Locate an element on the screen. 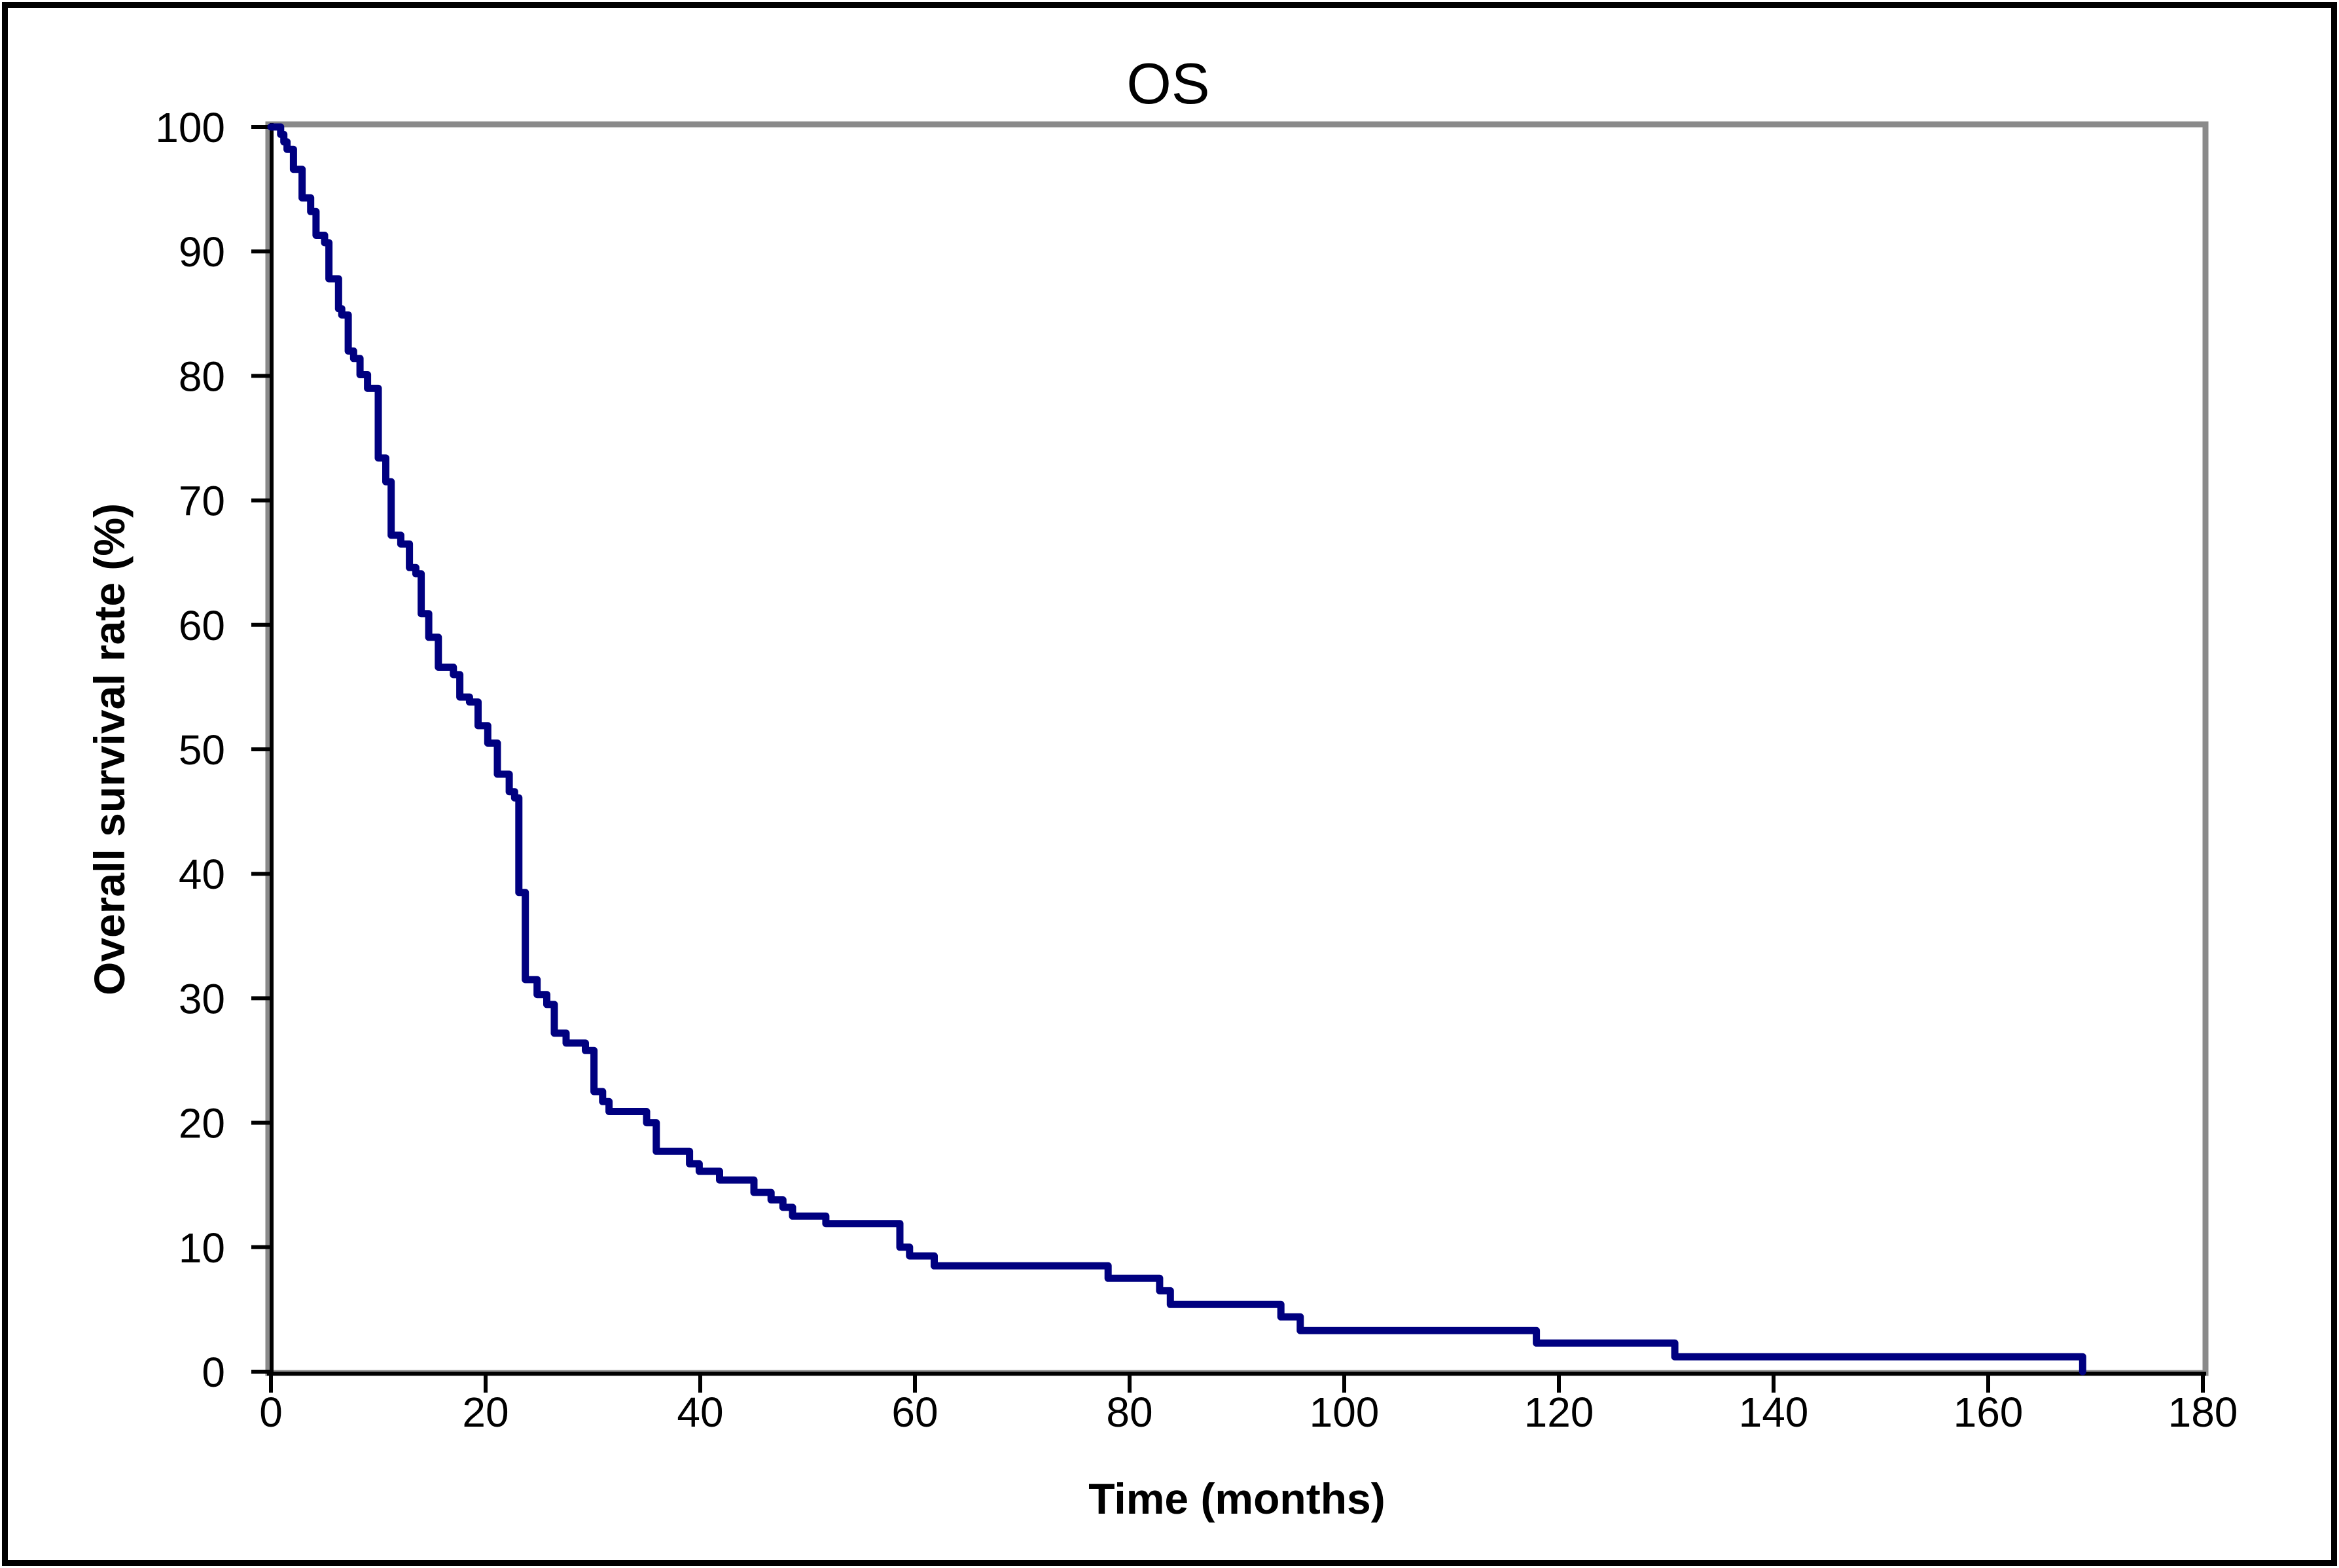 This screenshot has width=2339, height=1568. y-axis-title: Overall survival rate (%) is located at coordinates (110, 749).